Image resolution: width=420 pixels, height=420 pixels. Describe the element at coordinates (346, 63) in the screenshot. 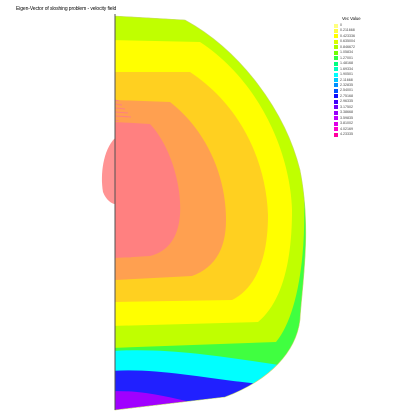

I see `legend-label: 1.48168` at that location.